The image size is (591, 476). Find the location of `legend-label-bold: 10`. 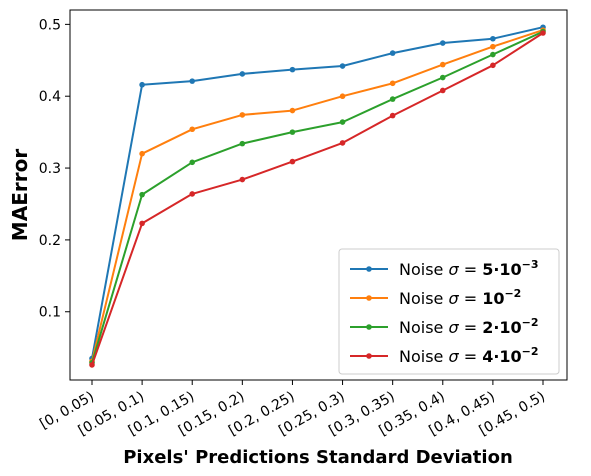

legend-label-bold: 10 is located at coordinates (493, 298).